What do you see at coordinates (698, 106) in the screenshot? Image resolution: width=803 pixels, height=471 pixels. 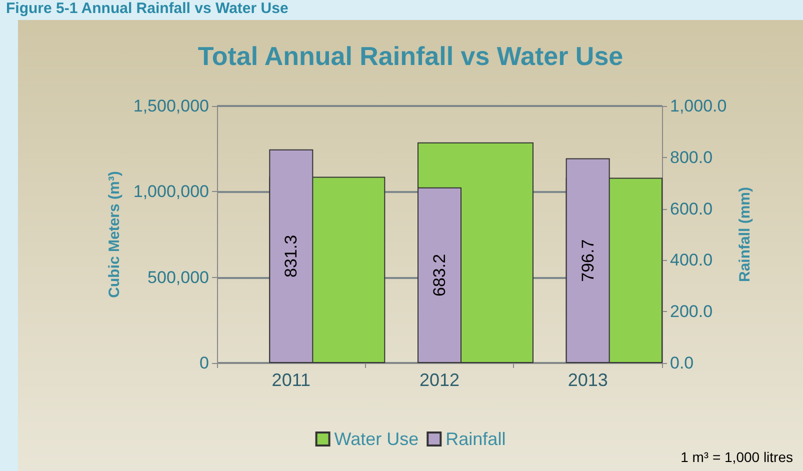 I see `y2-tick-label: 1,000.0` at bounding box center [698, 106].